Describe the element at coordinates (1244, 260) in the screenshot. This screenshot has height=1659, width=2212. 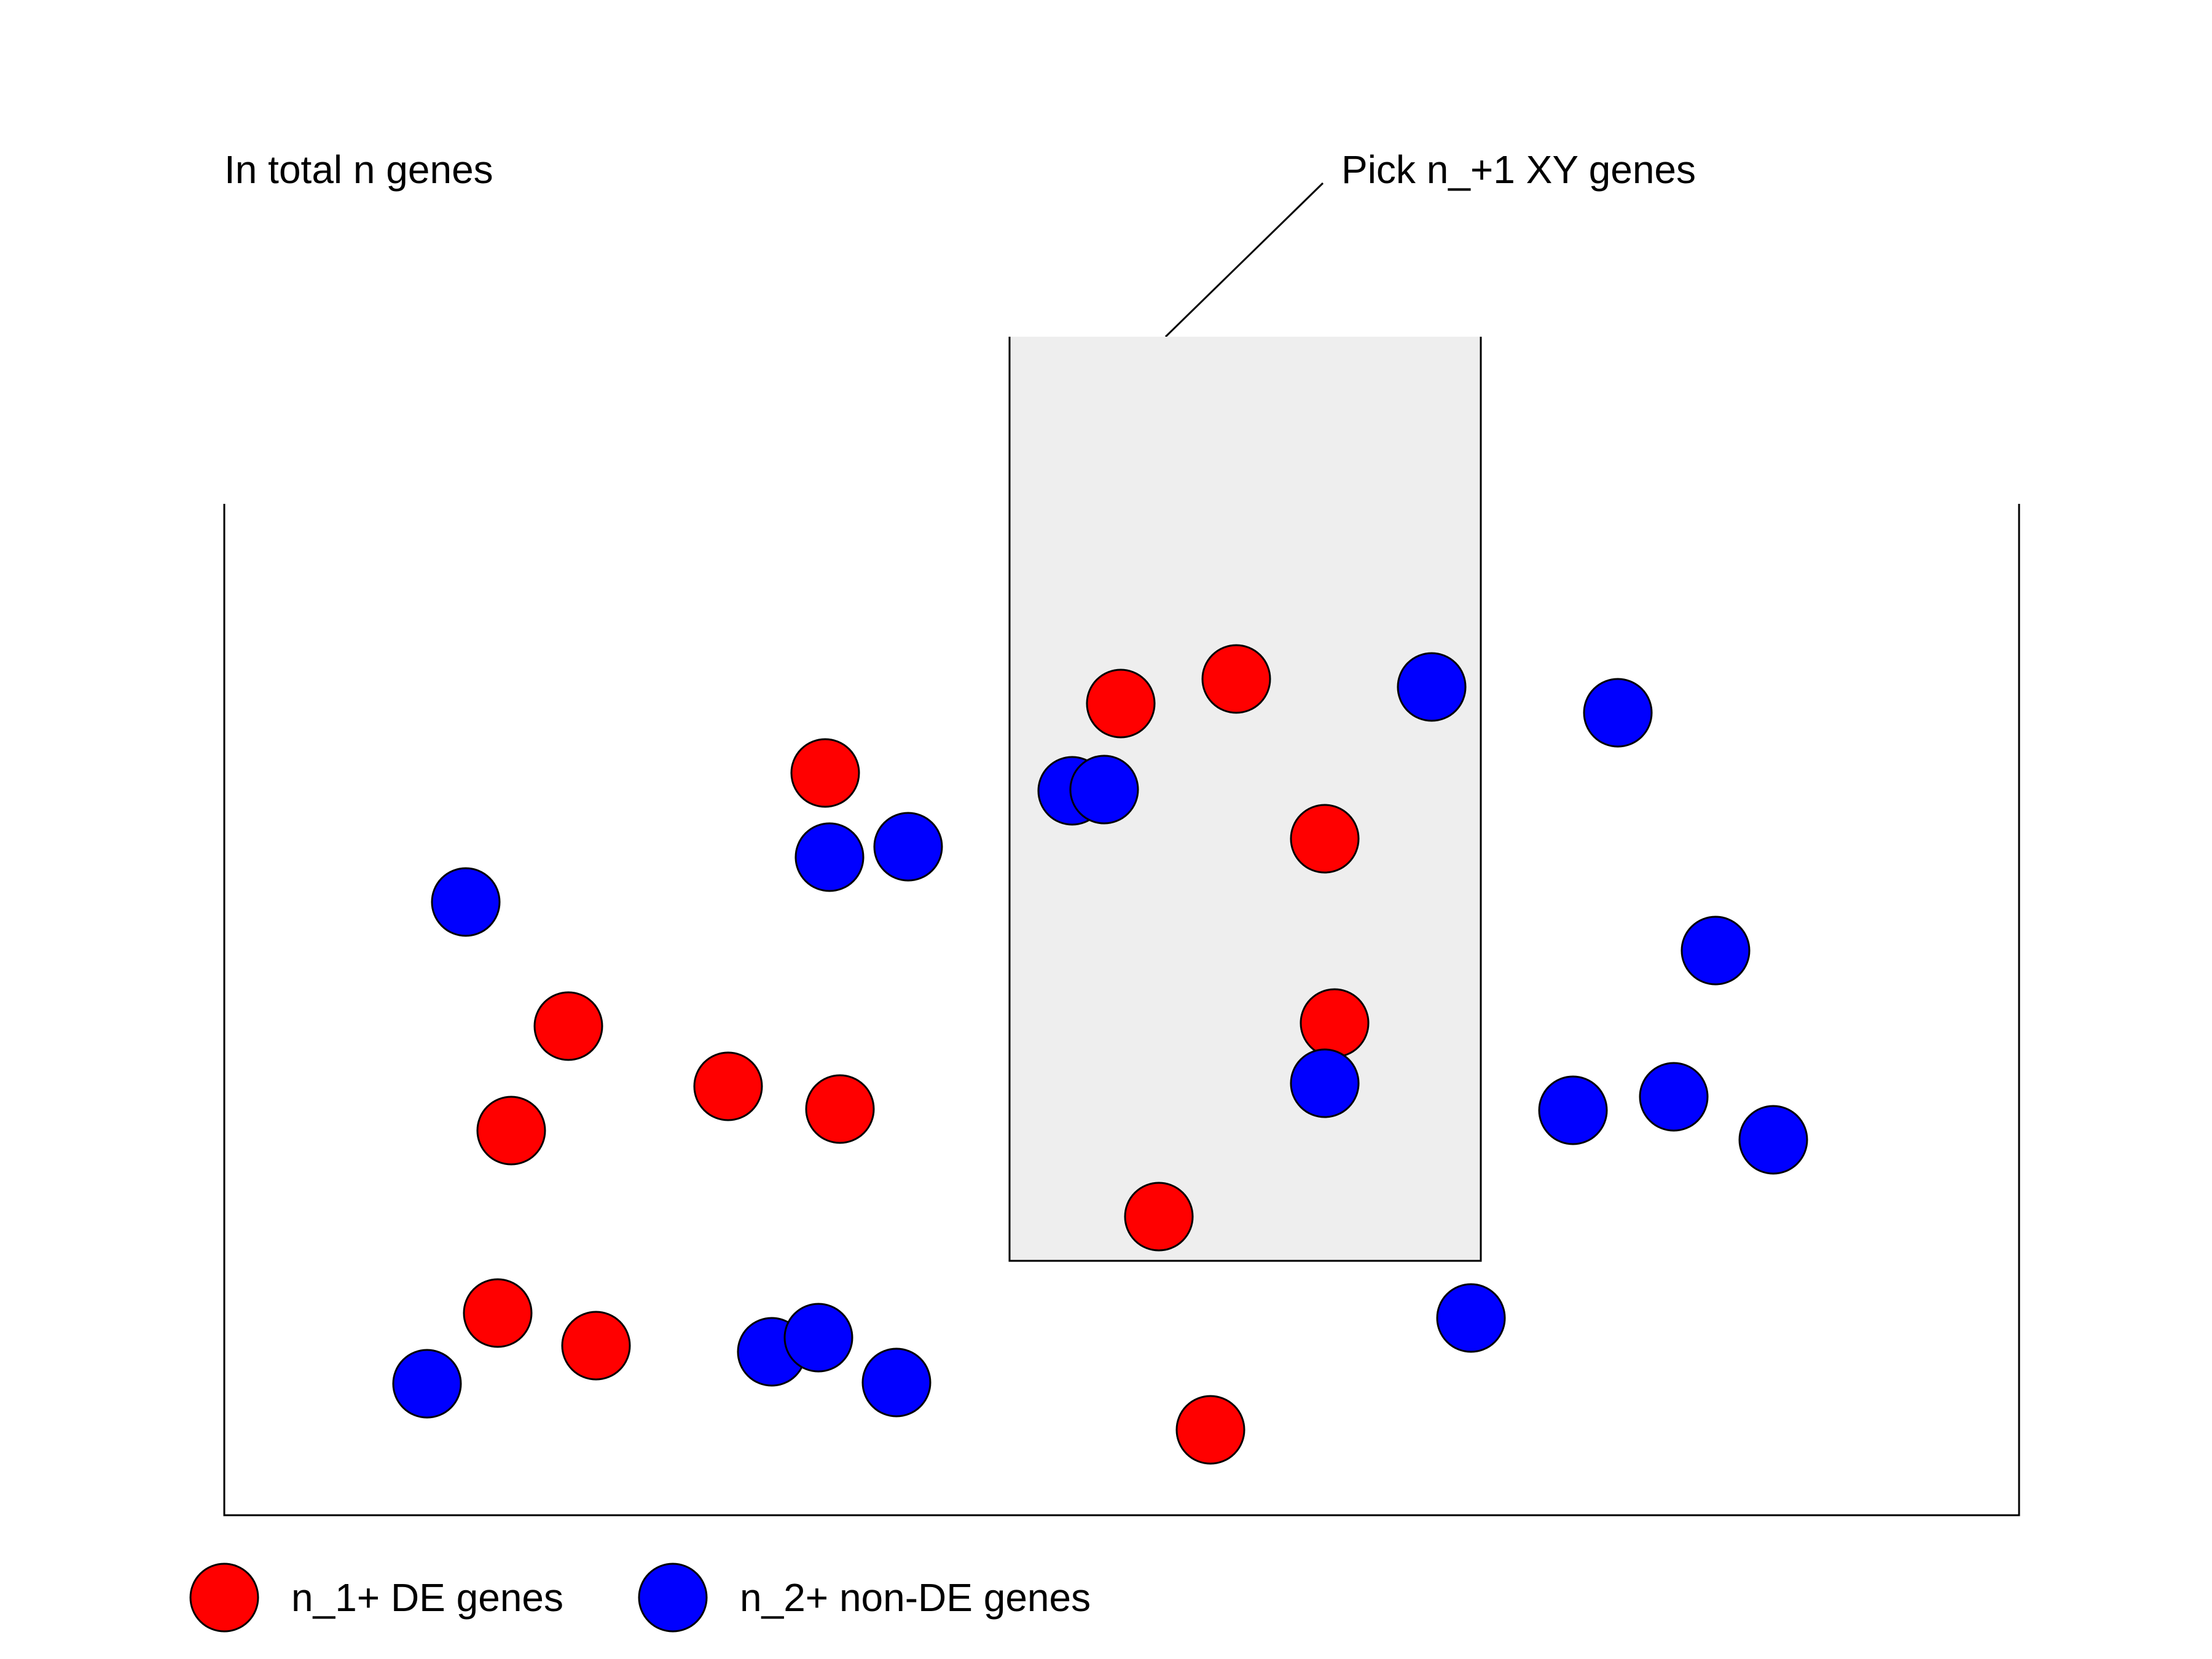
I see `pick-leader-line` at that location.